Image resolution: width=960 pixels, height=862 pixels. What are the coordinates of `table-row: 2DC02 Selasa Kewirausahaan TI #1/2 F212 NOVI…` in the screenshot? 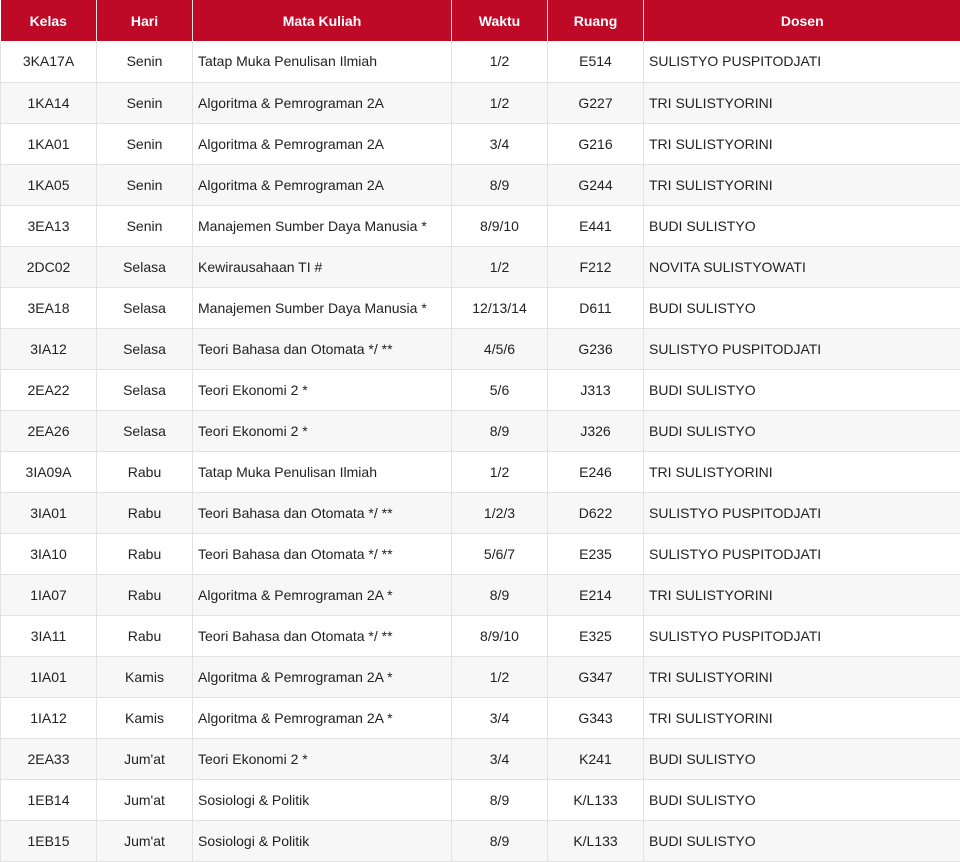 It's located at (480, 267).